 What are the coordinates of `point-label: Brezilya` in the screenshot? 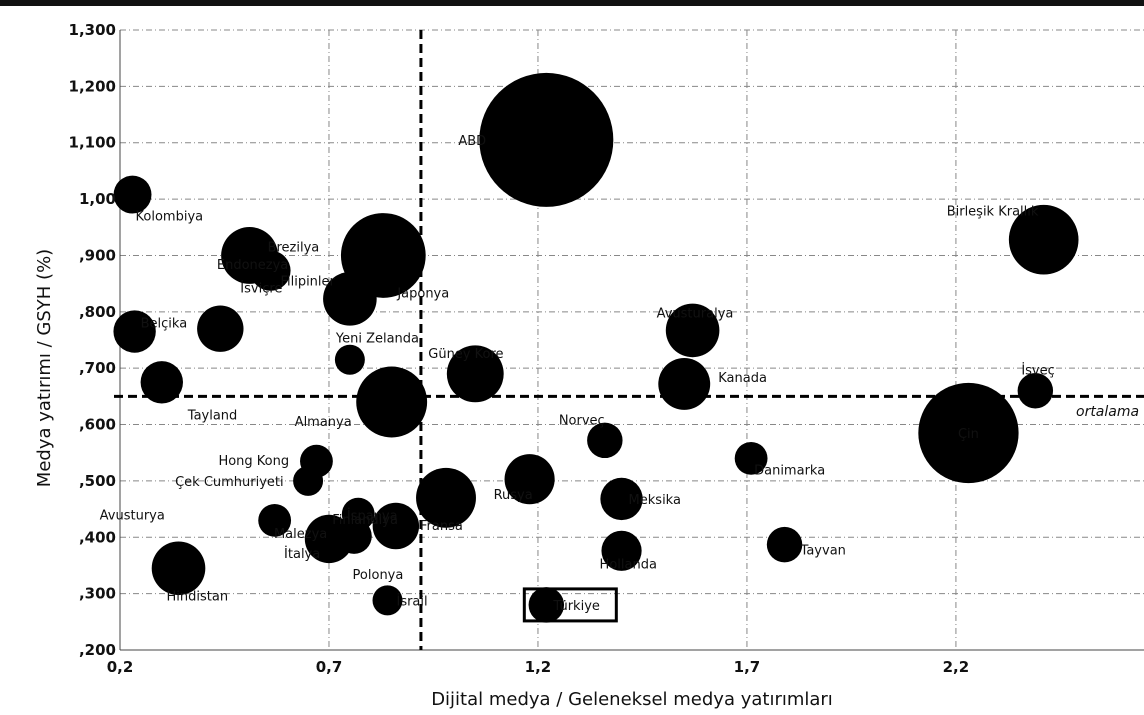 It's located at (294, 247).